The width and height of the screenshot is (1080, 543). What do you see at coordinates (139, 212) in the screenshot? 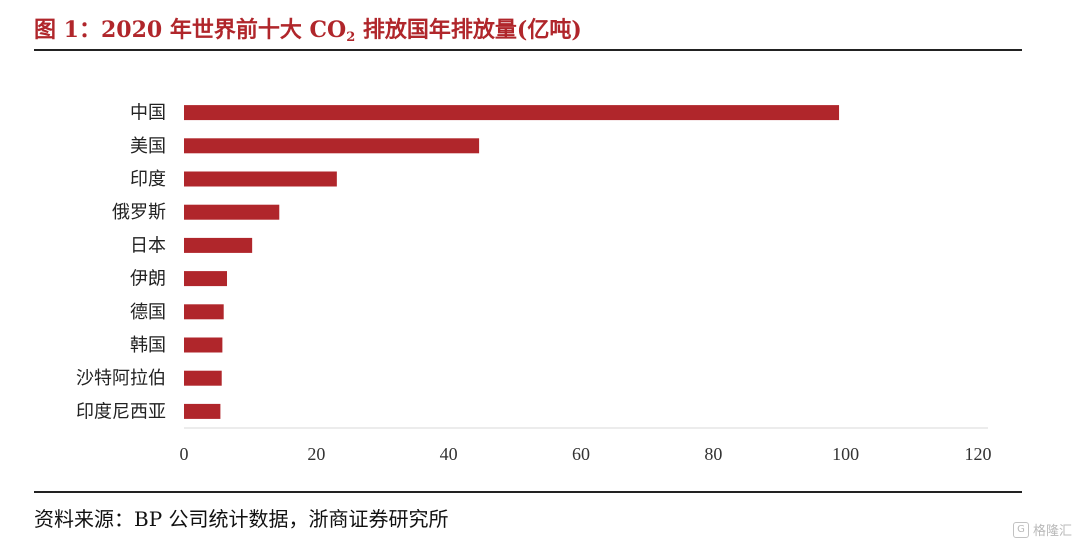
I see `y-tick-label: 俄罗斯` at bounding box center [139, 212].